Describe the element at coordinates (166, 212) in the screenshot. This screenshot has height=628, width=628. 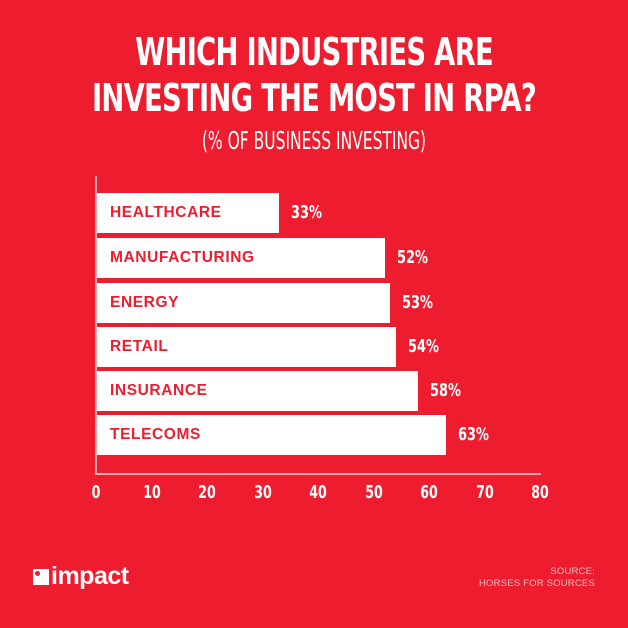
I see `bar-label: HEALTHCARE` at that location.